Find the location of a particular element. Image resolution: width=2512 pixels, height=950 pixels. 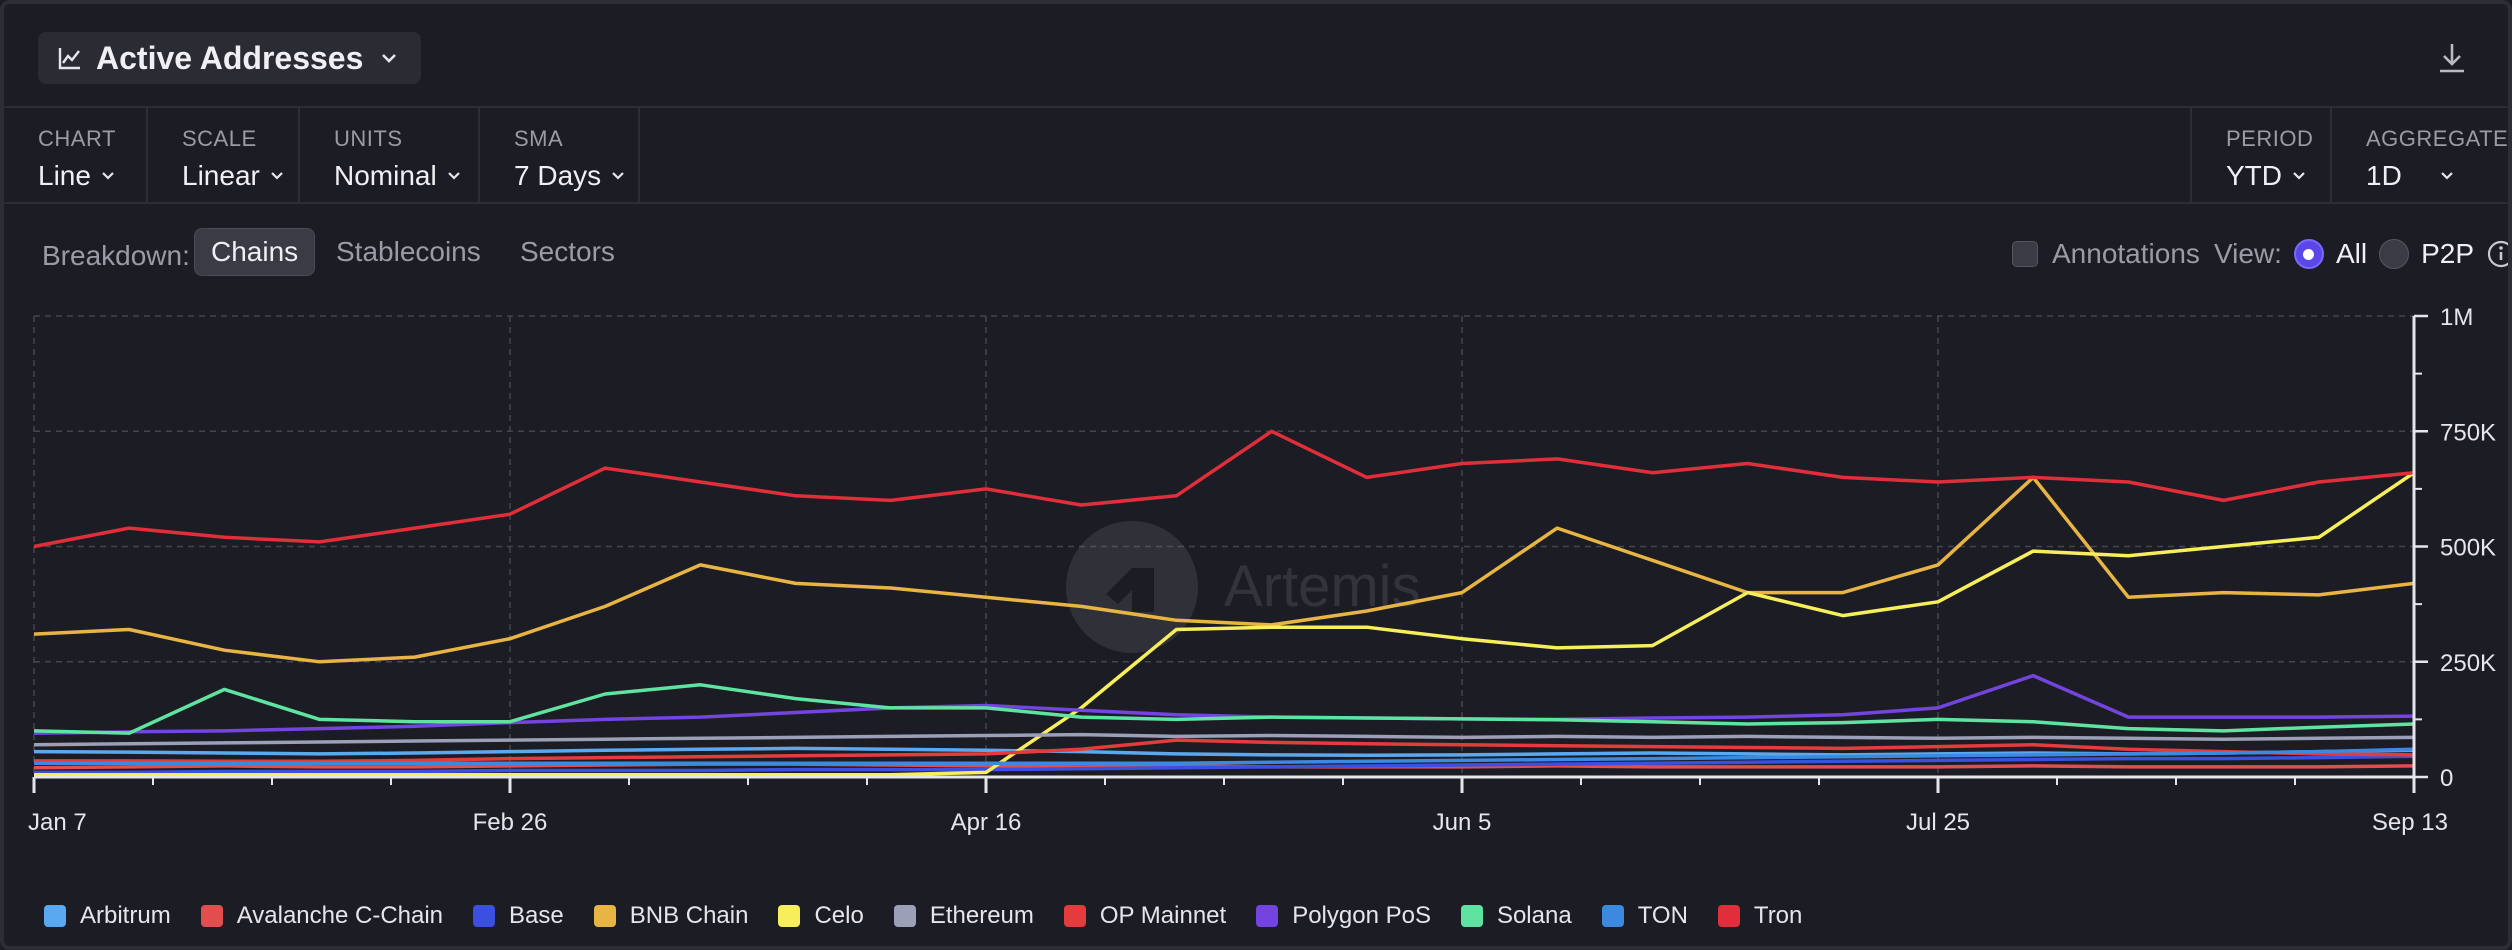

download-icon is located at coordinates (2452, 58).